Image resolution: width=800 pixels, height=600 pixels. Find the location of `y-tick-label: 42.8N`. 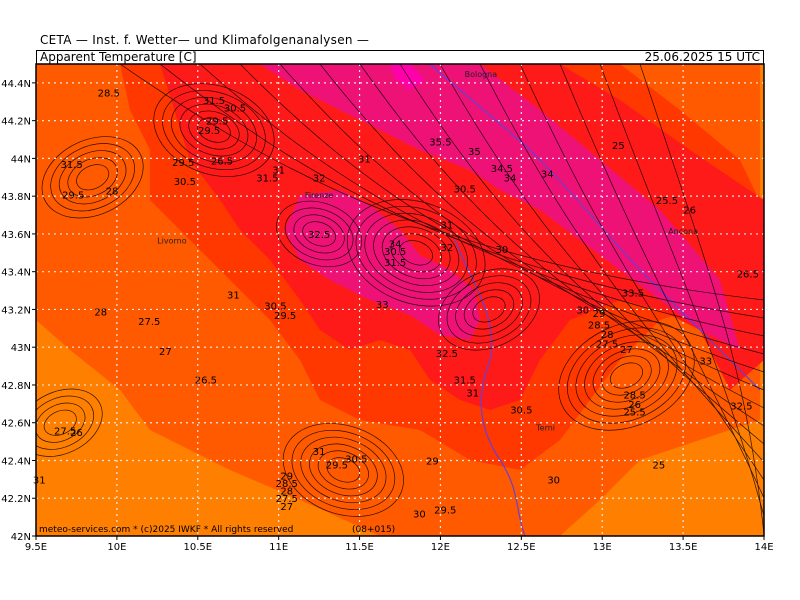

y-tick-label: 42.8N is located at coordinates (16, 386).